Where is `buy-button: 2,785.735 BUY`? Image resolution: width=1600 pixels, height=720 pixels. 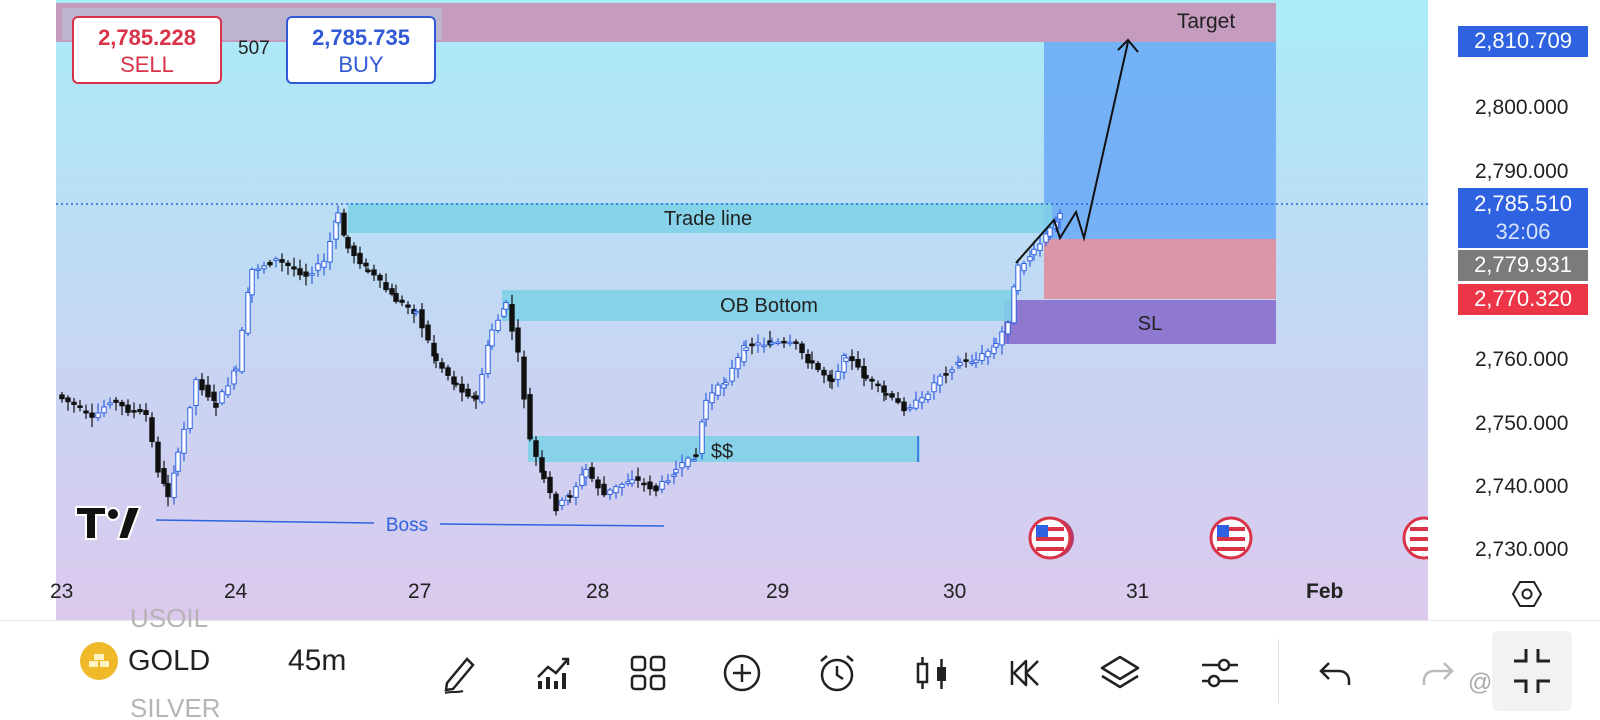
buy-button: 2,785.735 BUY is located at coordinates (361, 50).